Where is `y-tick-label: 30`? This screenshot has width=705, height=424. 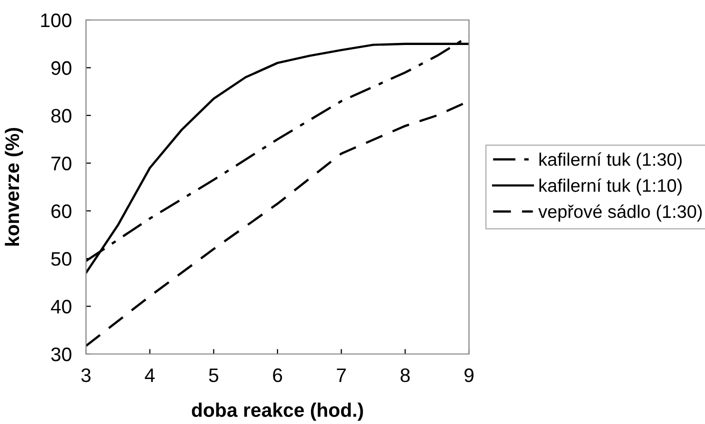 y-tick-label: 30 is located at coordinates (61, 354).